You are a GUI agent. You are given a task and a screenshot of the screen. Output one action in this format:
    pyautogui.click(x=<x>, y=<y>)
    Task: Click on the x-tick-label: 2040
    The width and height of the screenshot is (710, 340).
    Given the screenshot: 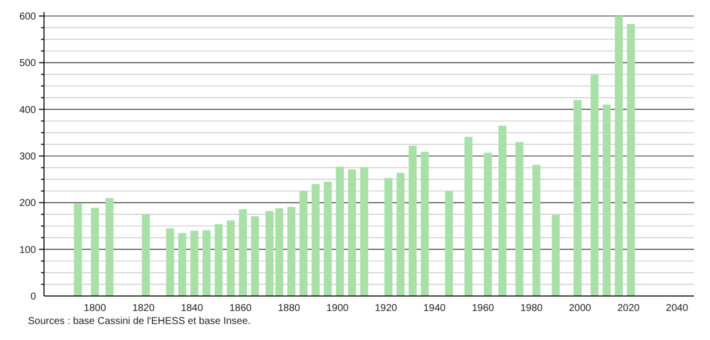 What is the action you would take?
    pyautogui.click(x=677, y=308)
    